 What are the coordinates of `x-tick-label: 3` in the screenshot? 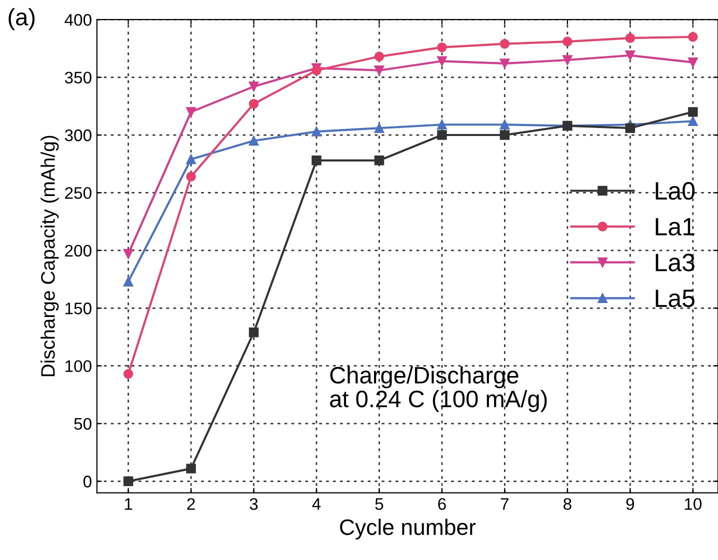 It's located at (254, 504).